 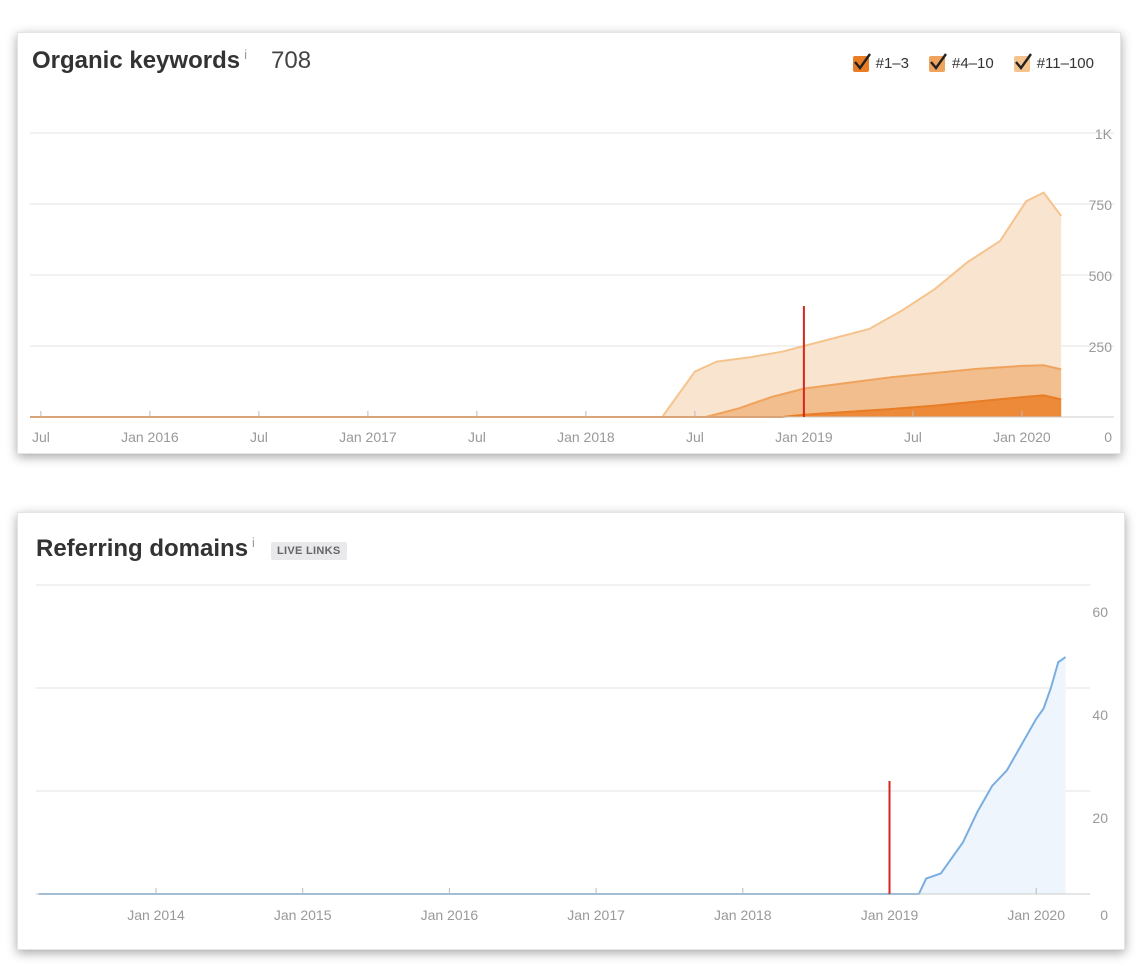 I want to click on legend: #1–3 #4–10 #11–100, so click(x=963, y=62).